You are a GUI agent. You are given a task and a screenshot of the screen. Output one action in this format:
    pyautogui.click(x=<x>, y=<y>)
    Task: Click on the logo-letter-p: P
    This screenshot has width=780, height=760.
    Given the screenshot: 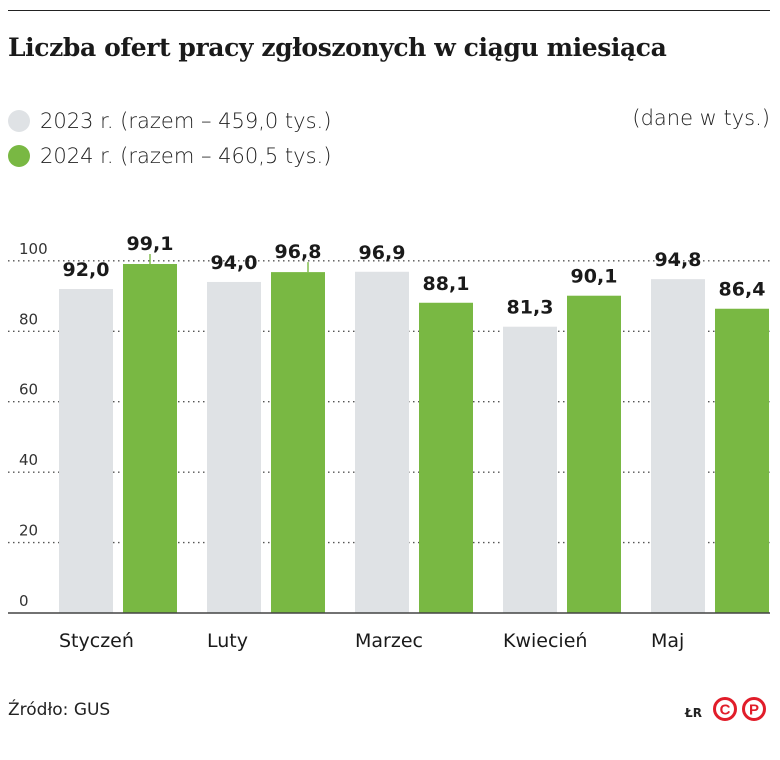 What is the action you would take?
    pyautogui.click(x=754, y=710)
    